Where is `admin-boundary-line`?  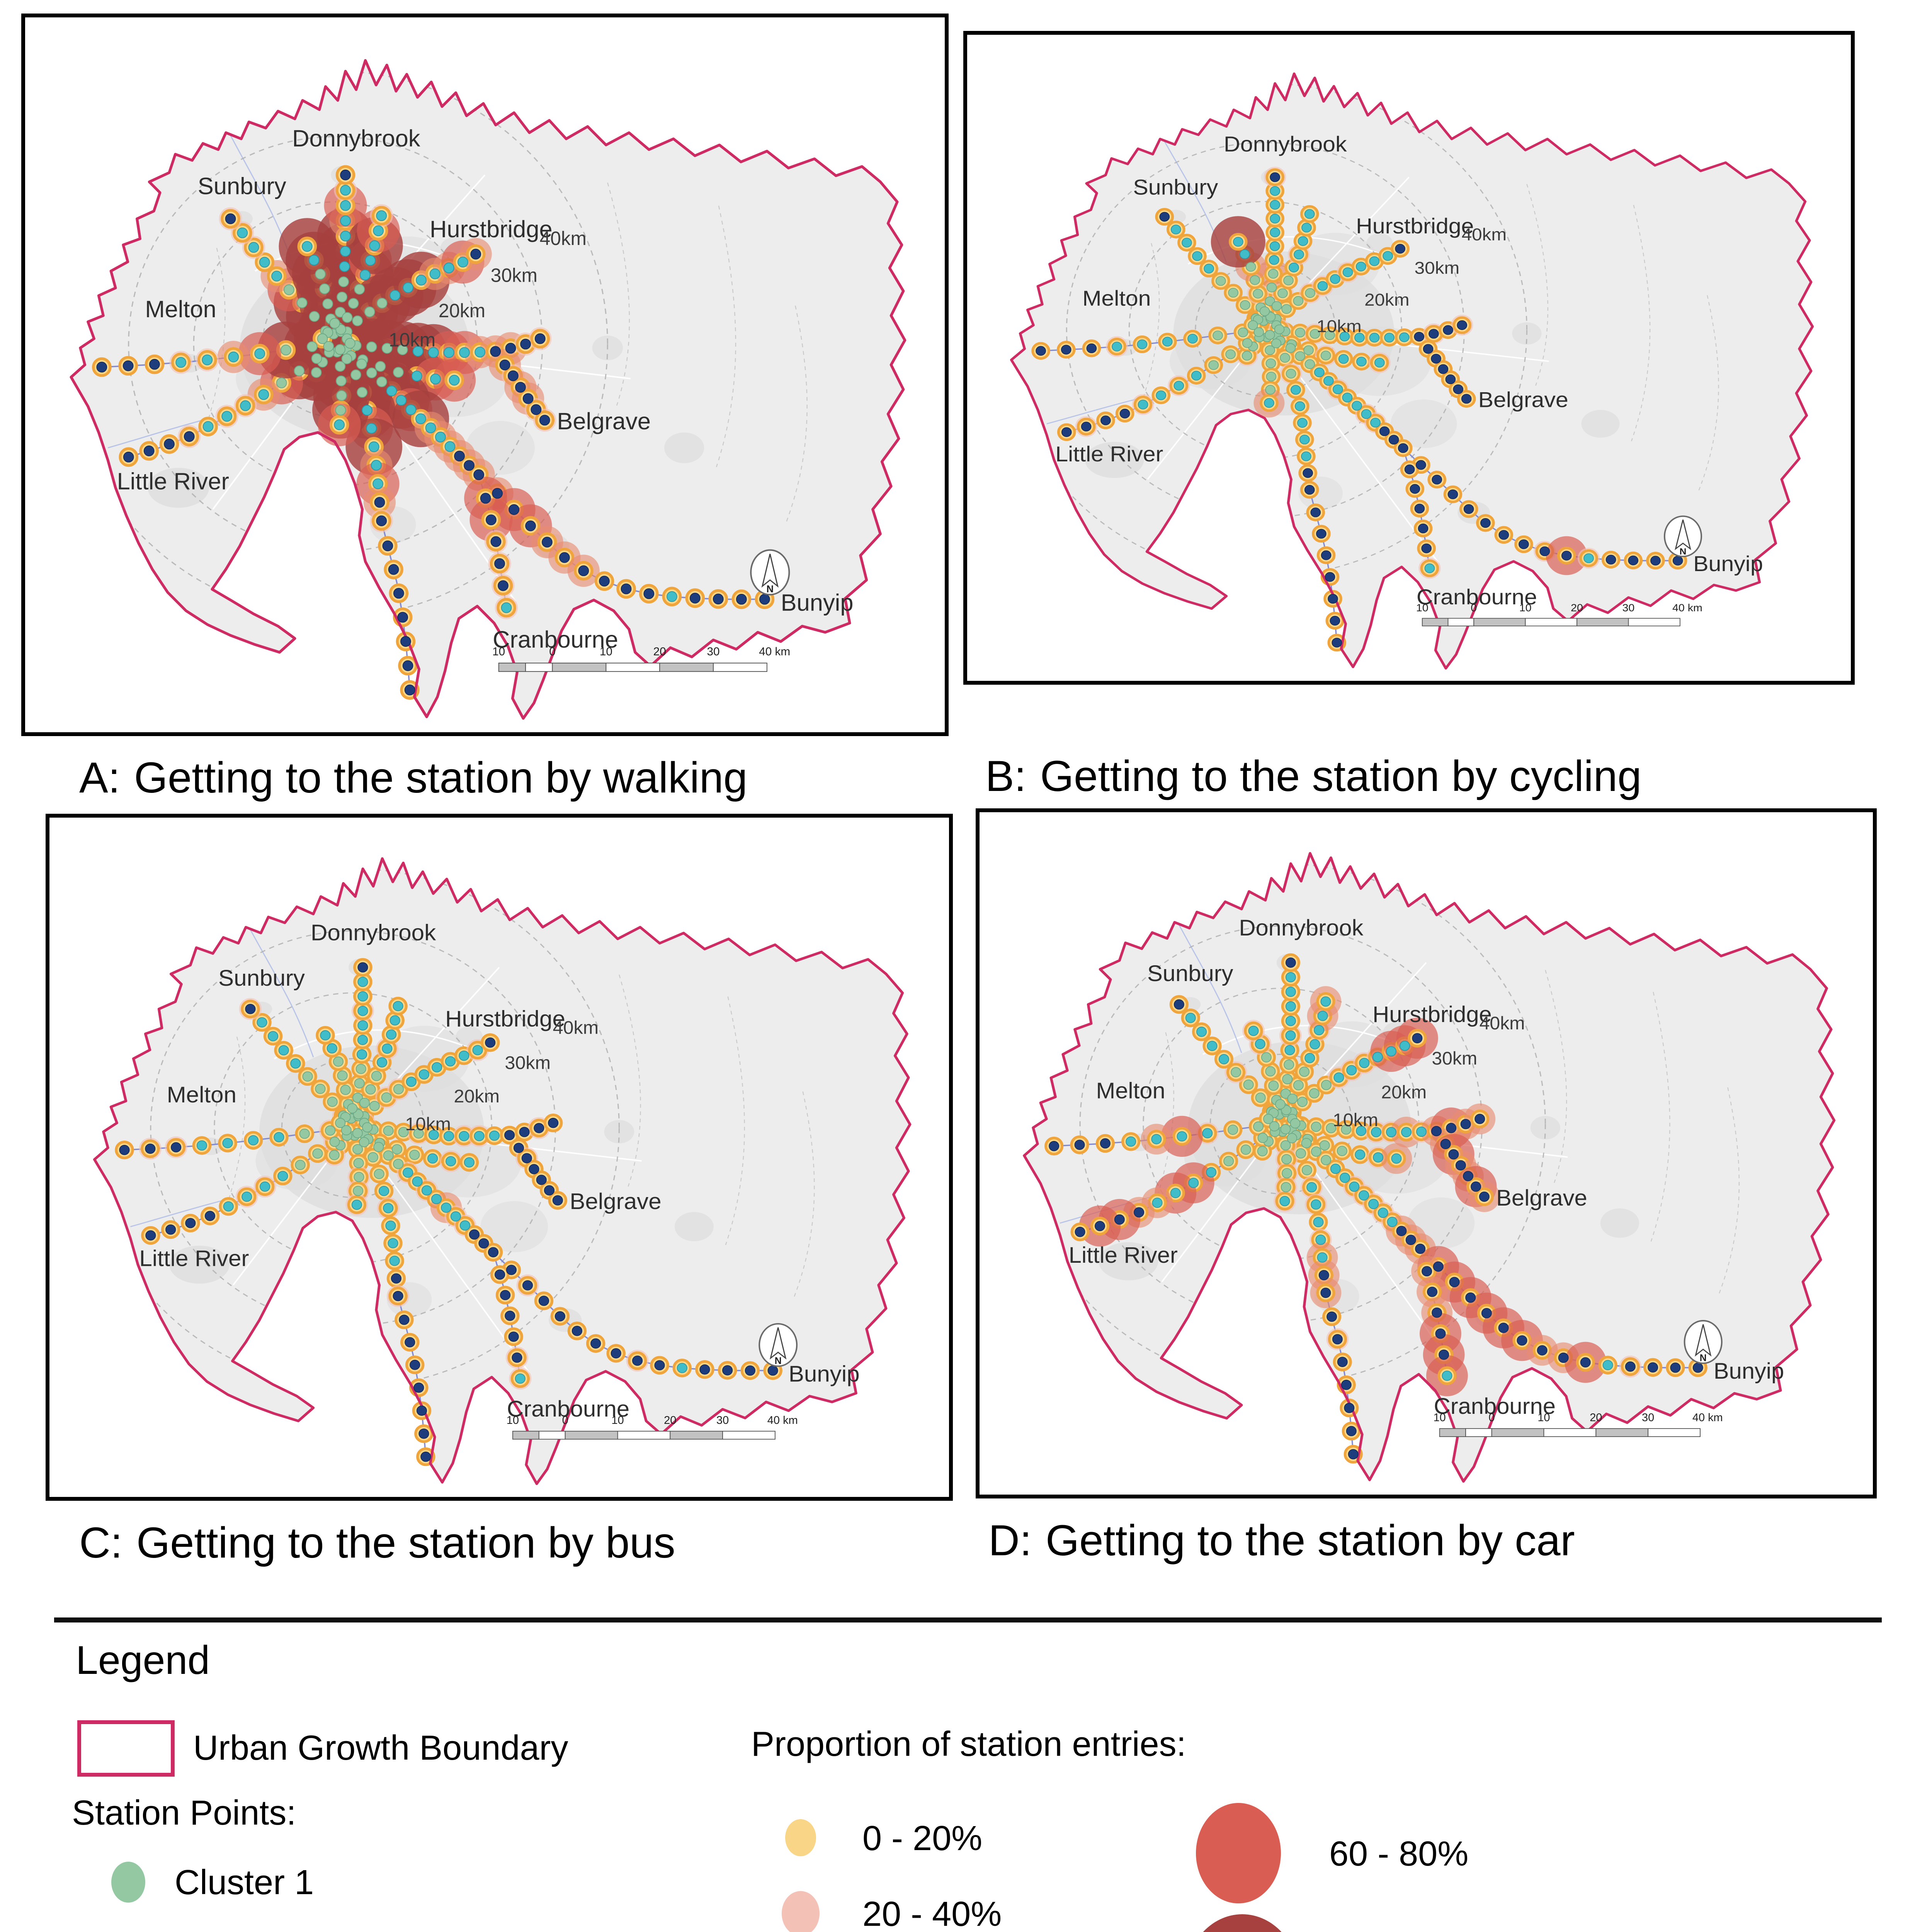
admin-boundary-line is located at coordinates (1729, 1192).